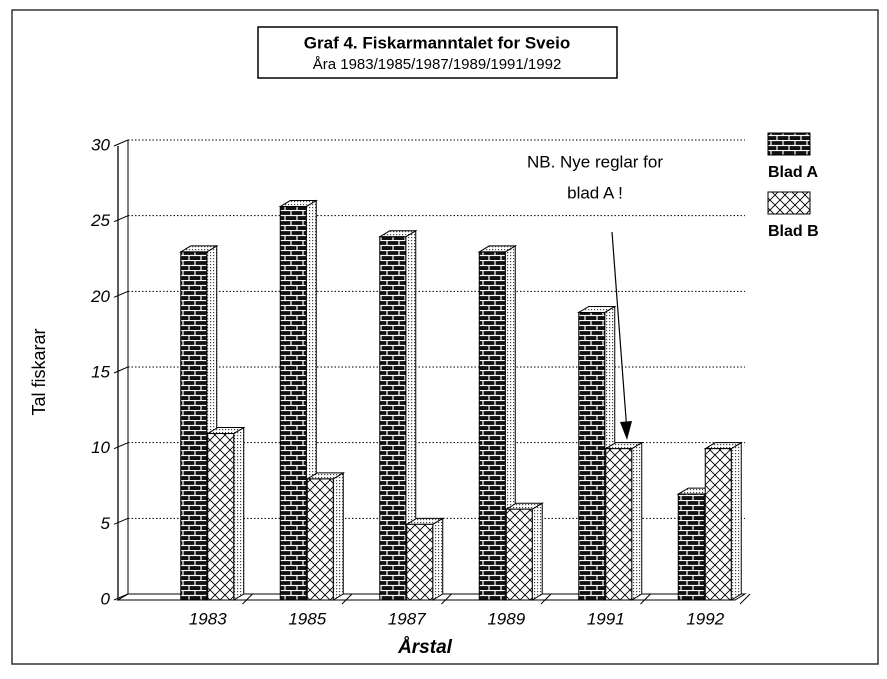 This screenshot has height=679, width=887. What do you see at coordinates (100, 371) in the screenshot?
I see `y-tick-label: 15` at bounding box center [100, 371].